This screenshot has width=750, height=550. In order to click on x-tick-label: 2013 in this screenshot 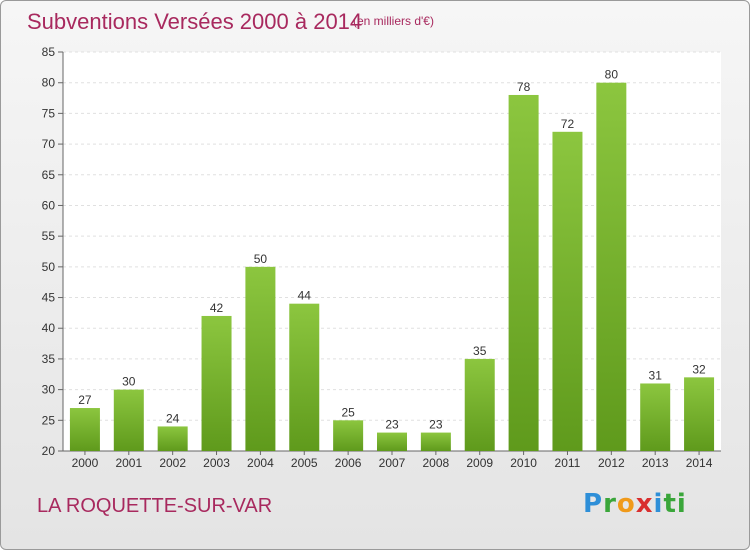, I will do `click(655, 463)`.